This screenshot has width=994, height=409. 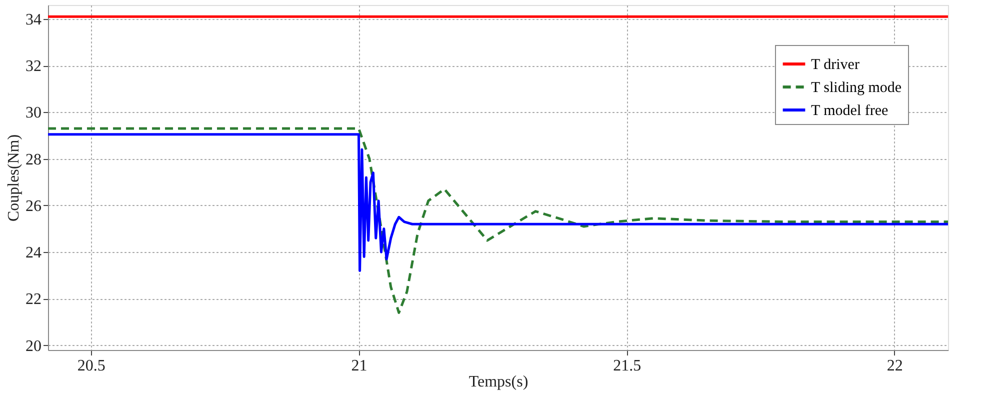 What do you see at coordinates (850, 111) in the screenshot?
I see `legend-label: T model free` at bounding box center [850, 111].